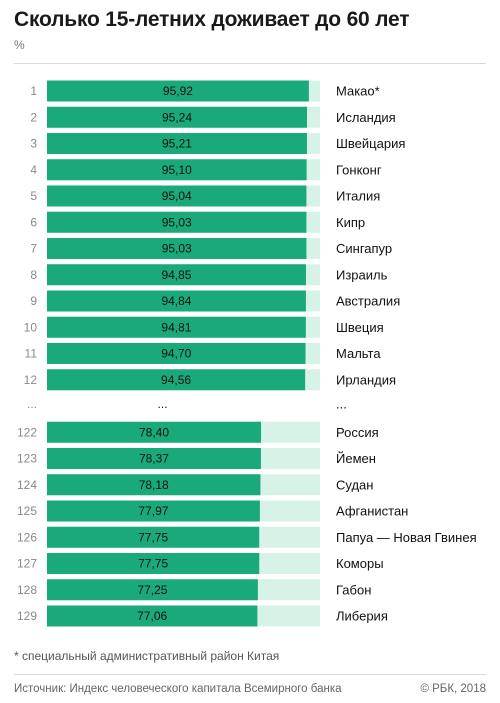  Describe the element at coordinates (31, 354) in the screenshot. I see `rank-label: 11` at that location.